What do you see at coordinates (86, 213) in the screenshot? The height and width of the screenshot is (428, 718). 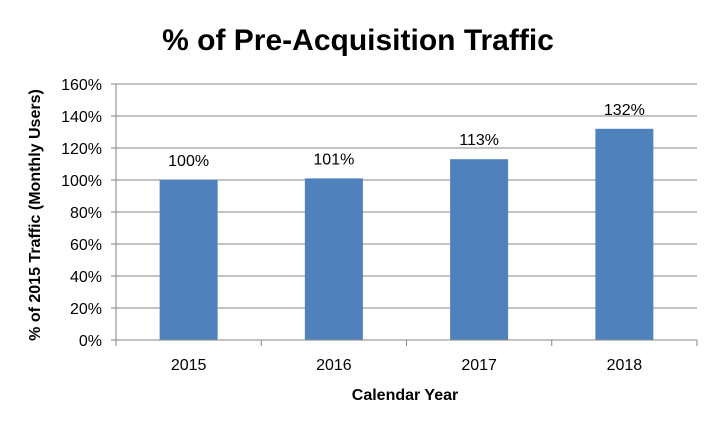 I see `y-tick-label: 80%` at bounding box center [86, 213].